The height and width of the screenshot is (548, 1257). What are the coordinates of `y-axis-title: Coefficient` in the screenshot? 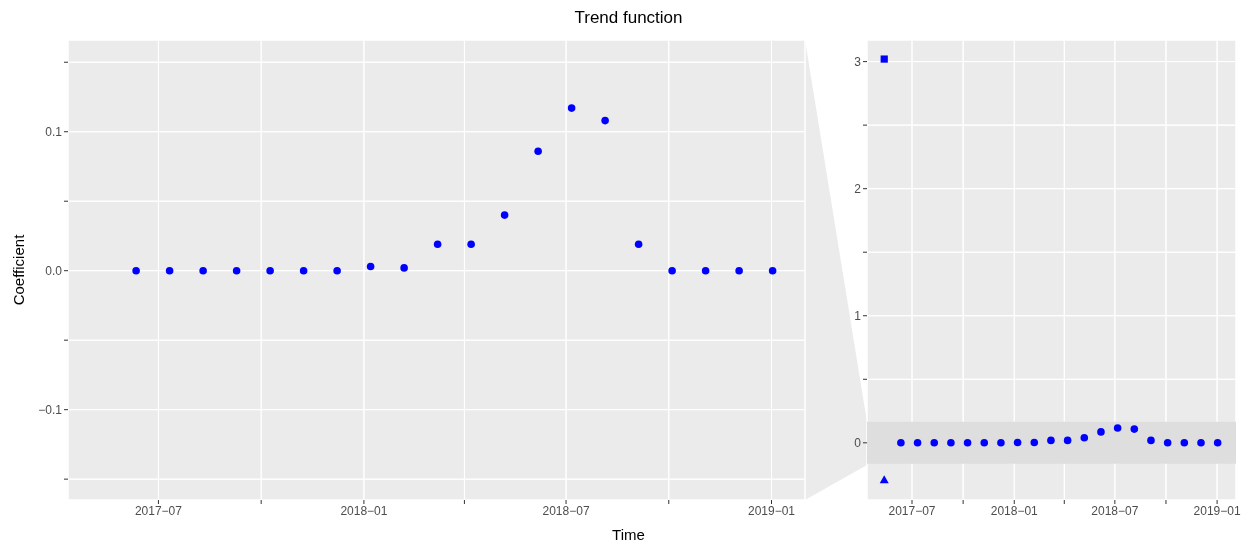 It's located at (18, 270).